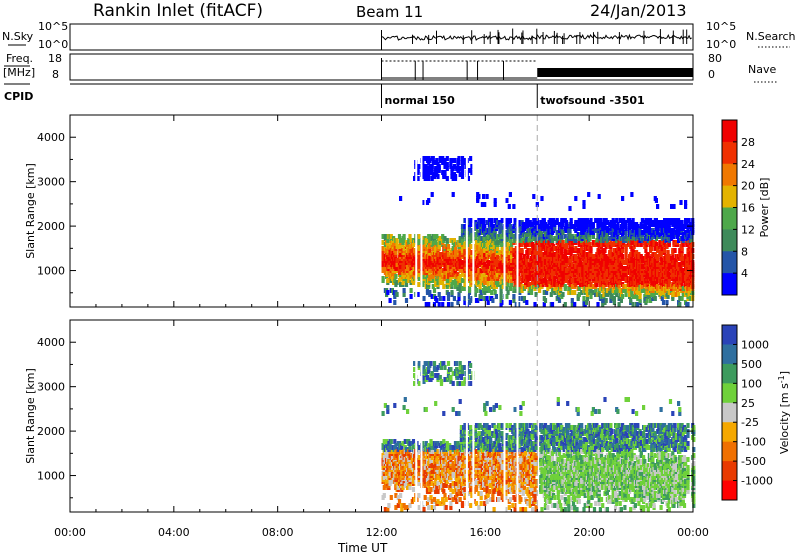 The image size is (800, 554). I want to click on freq-unit: [MHz], so click(19, 72).